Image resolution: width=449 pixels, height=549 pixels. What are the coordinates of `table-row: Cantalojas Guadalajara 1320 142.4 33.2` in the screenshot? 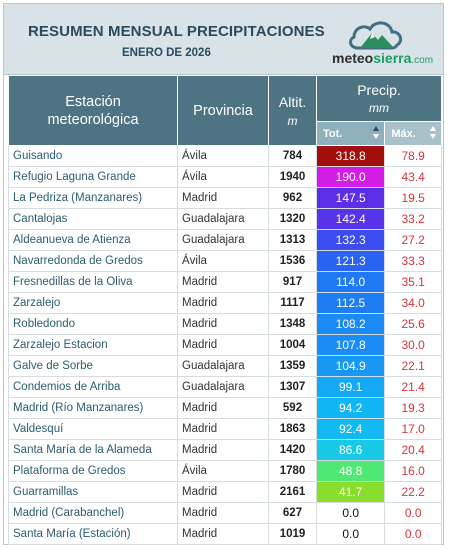 It's located at (225, 219).